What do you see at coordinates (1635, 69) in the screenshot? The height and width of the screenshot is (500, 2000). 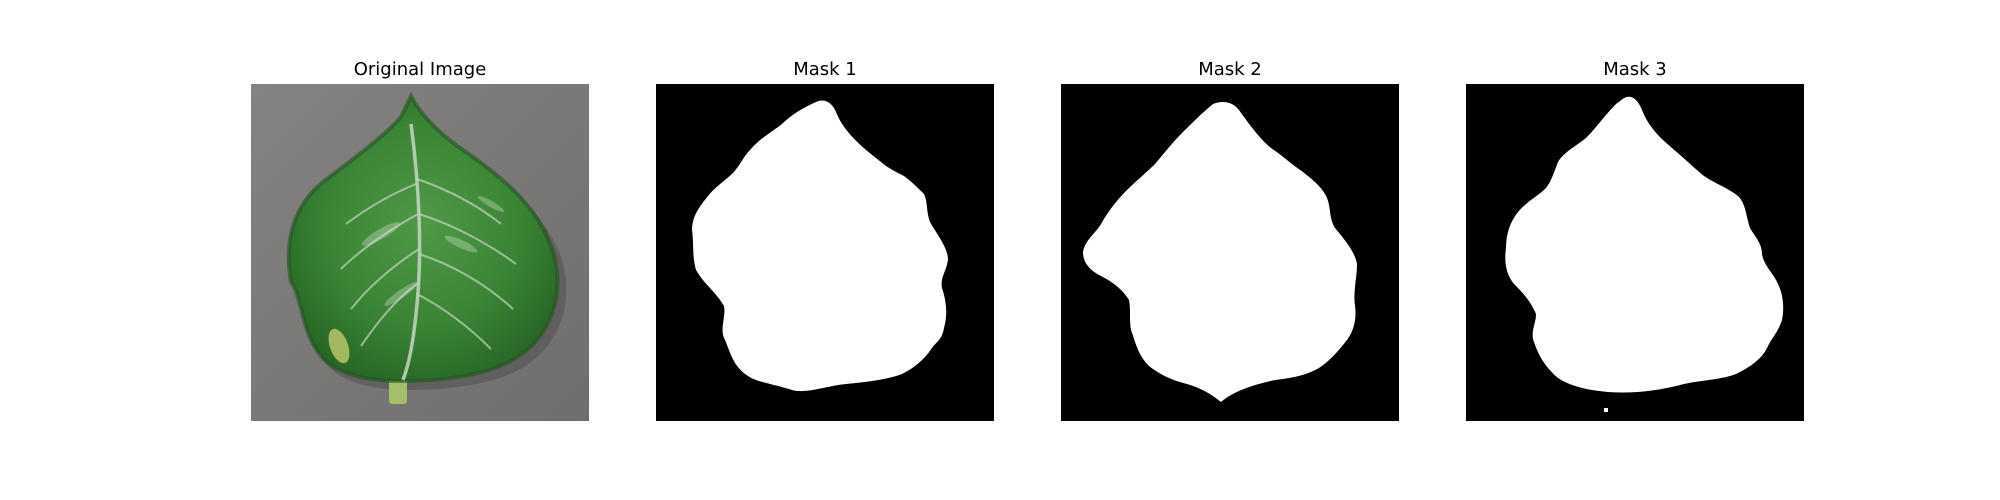 I see `panel-title: Mask 3` at bounding box center [1635, 69].